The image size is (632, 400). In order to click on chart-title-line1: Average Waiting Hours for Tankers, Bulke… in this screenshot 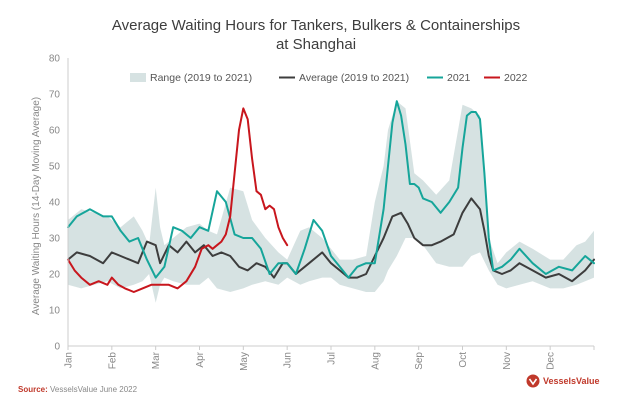, I will do `click(316, 25)`.